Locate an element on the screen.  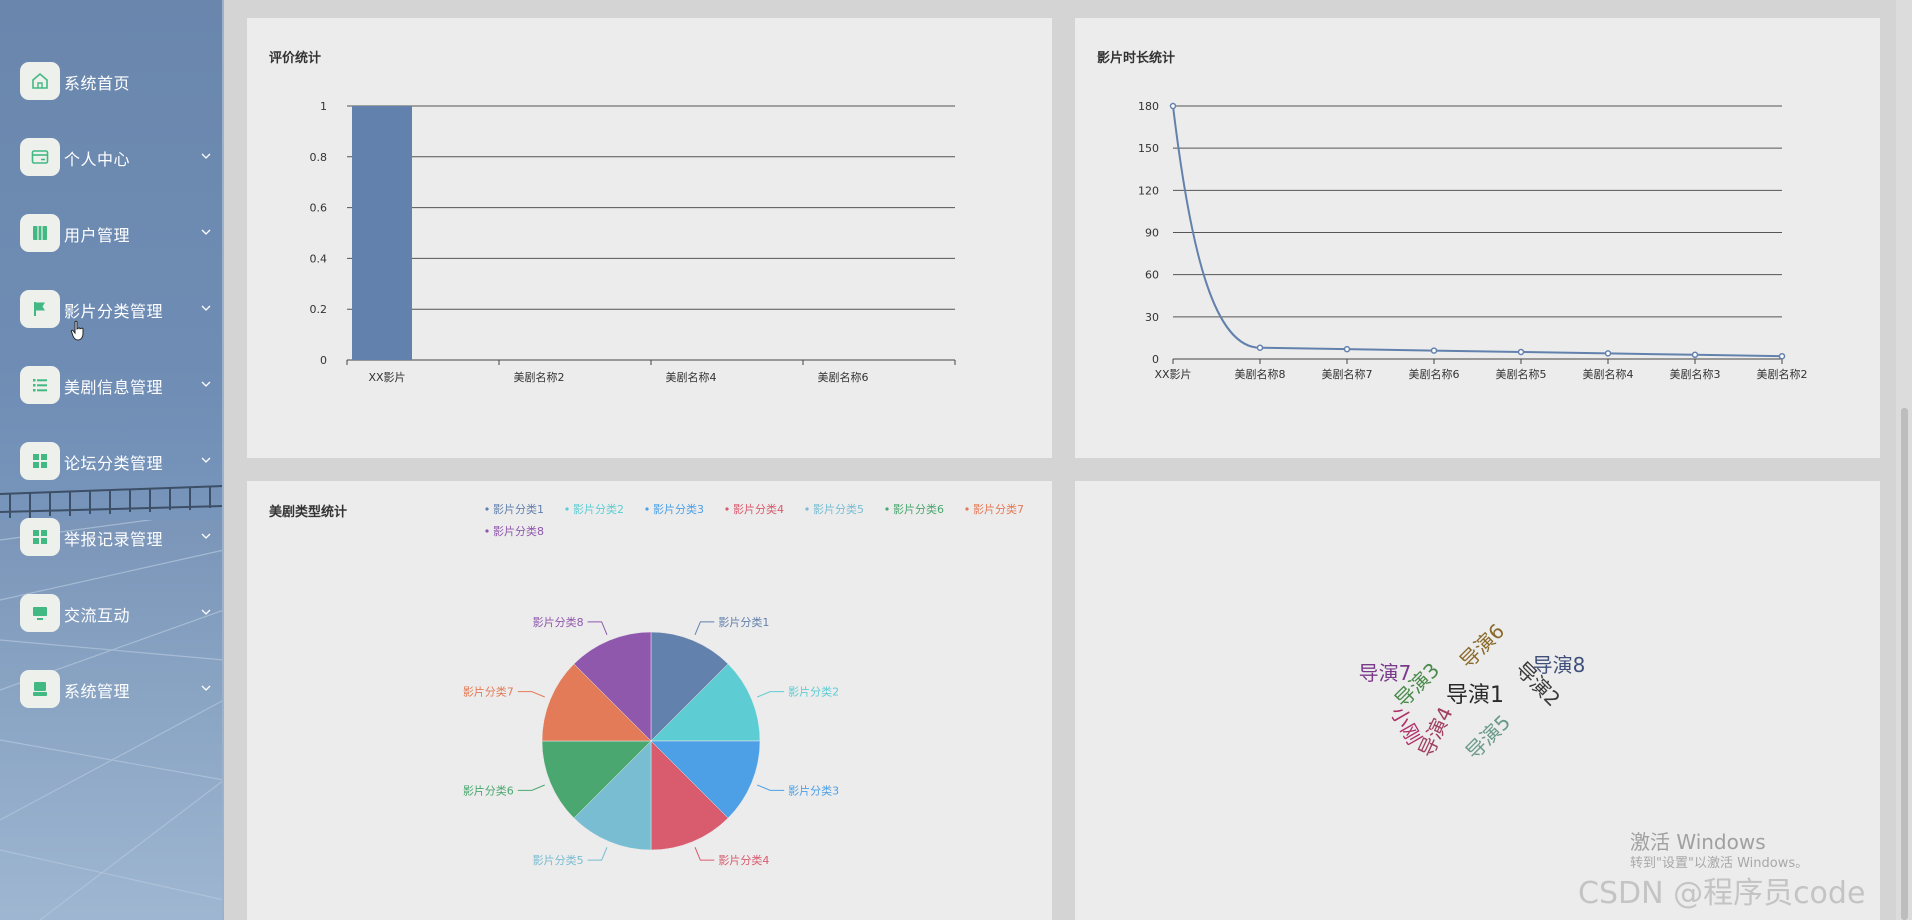
legend-entry: 影片分类7 is located at coordinates (998, 509).